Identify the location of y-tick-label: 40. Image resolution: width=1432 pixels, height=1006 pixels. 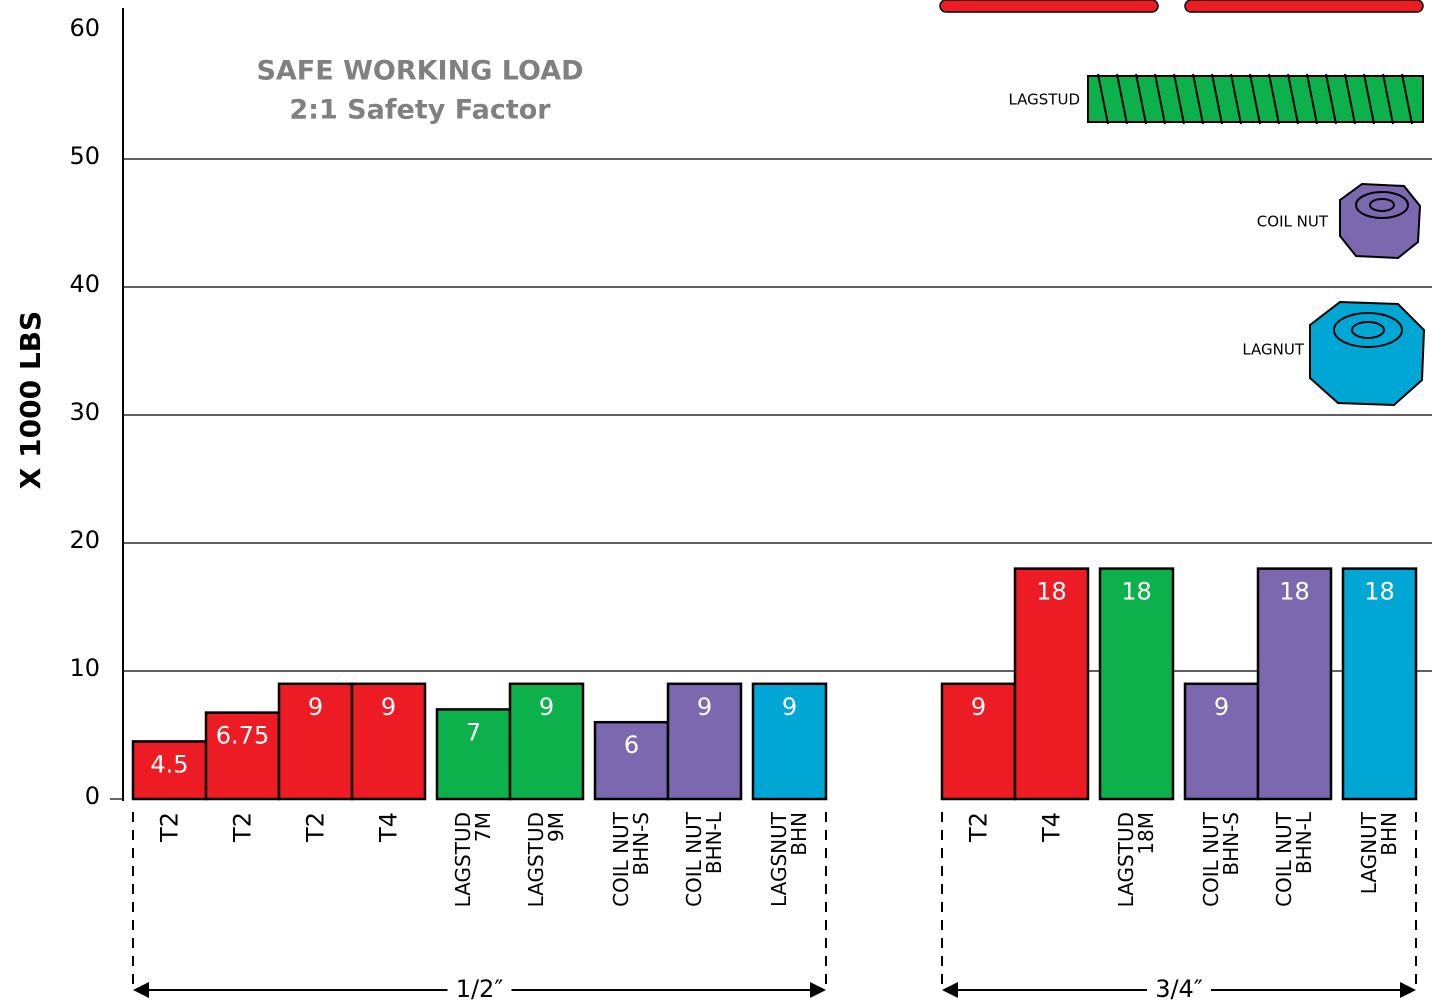
(84, 284).